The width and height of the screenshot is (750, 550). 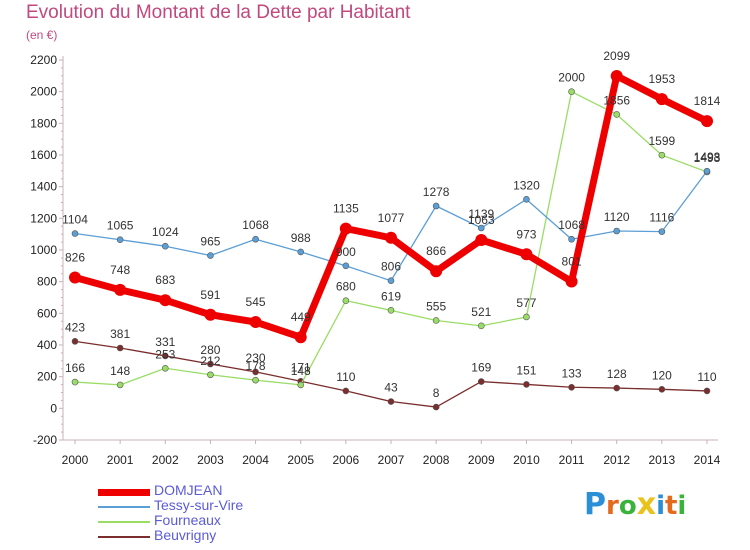 What do you see at coordinates (526, 185) in the screenshot?
I see `data-label-tessy-sur-vire: 1320` at bounding box center [526, 185].